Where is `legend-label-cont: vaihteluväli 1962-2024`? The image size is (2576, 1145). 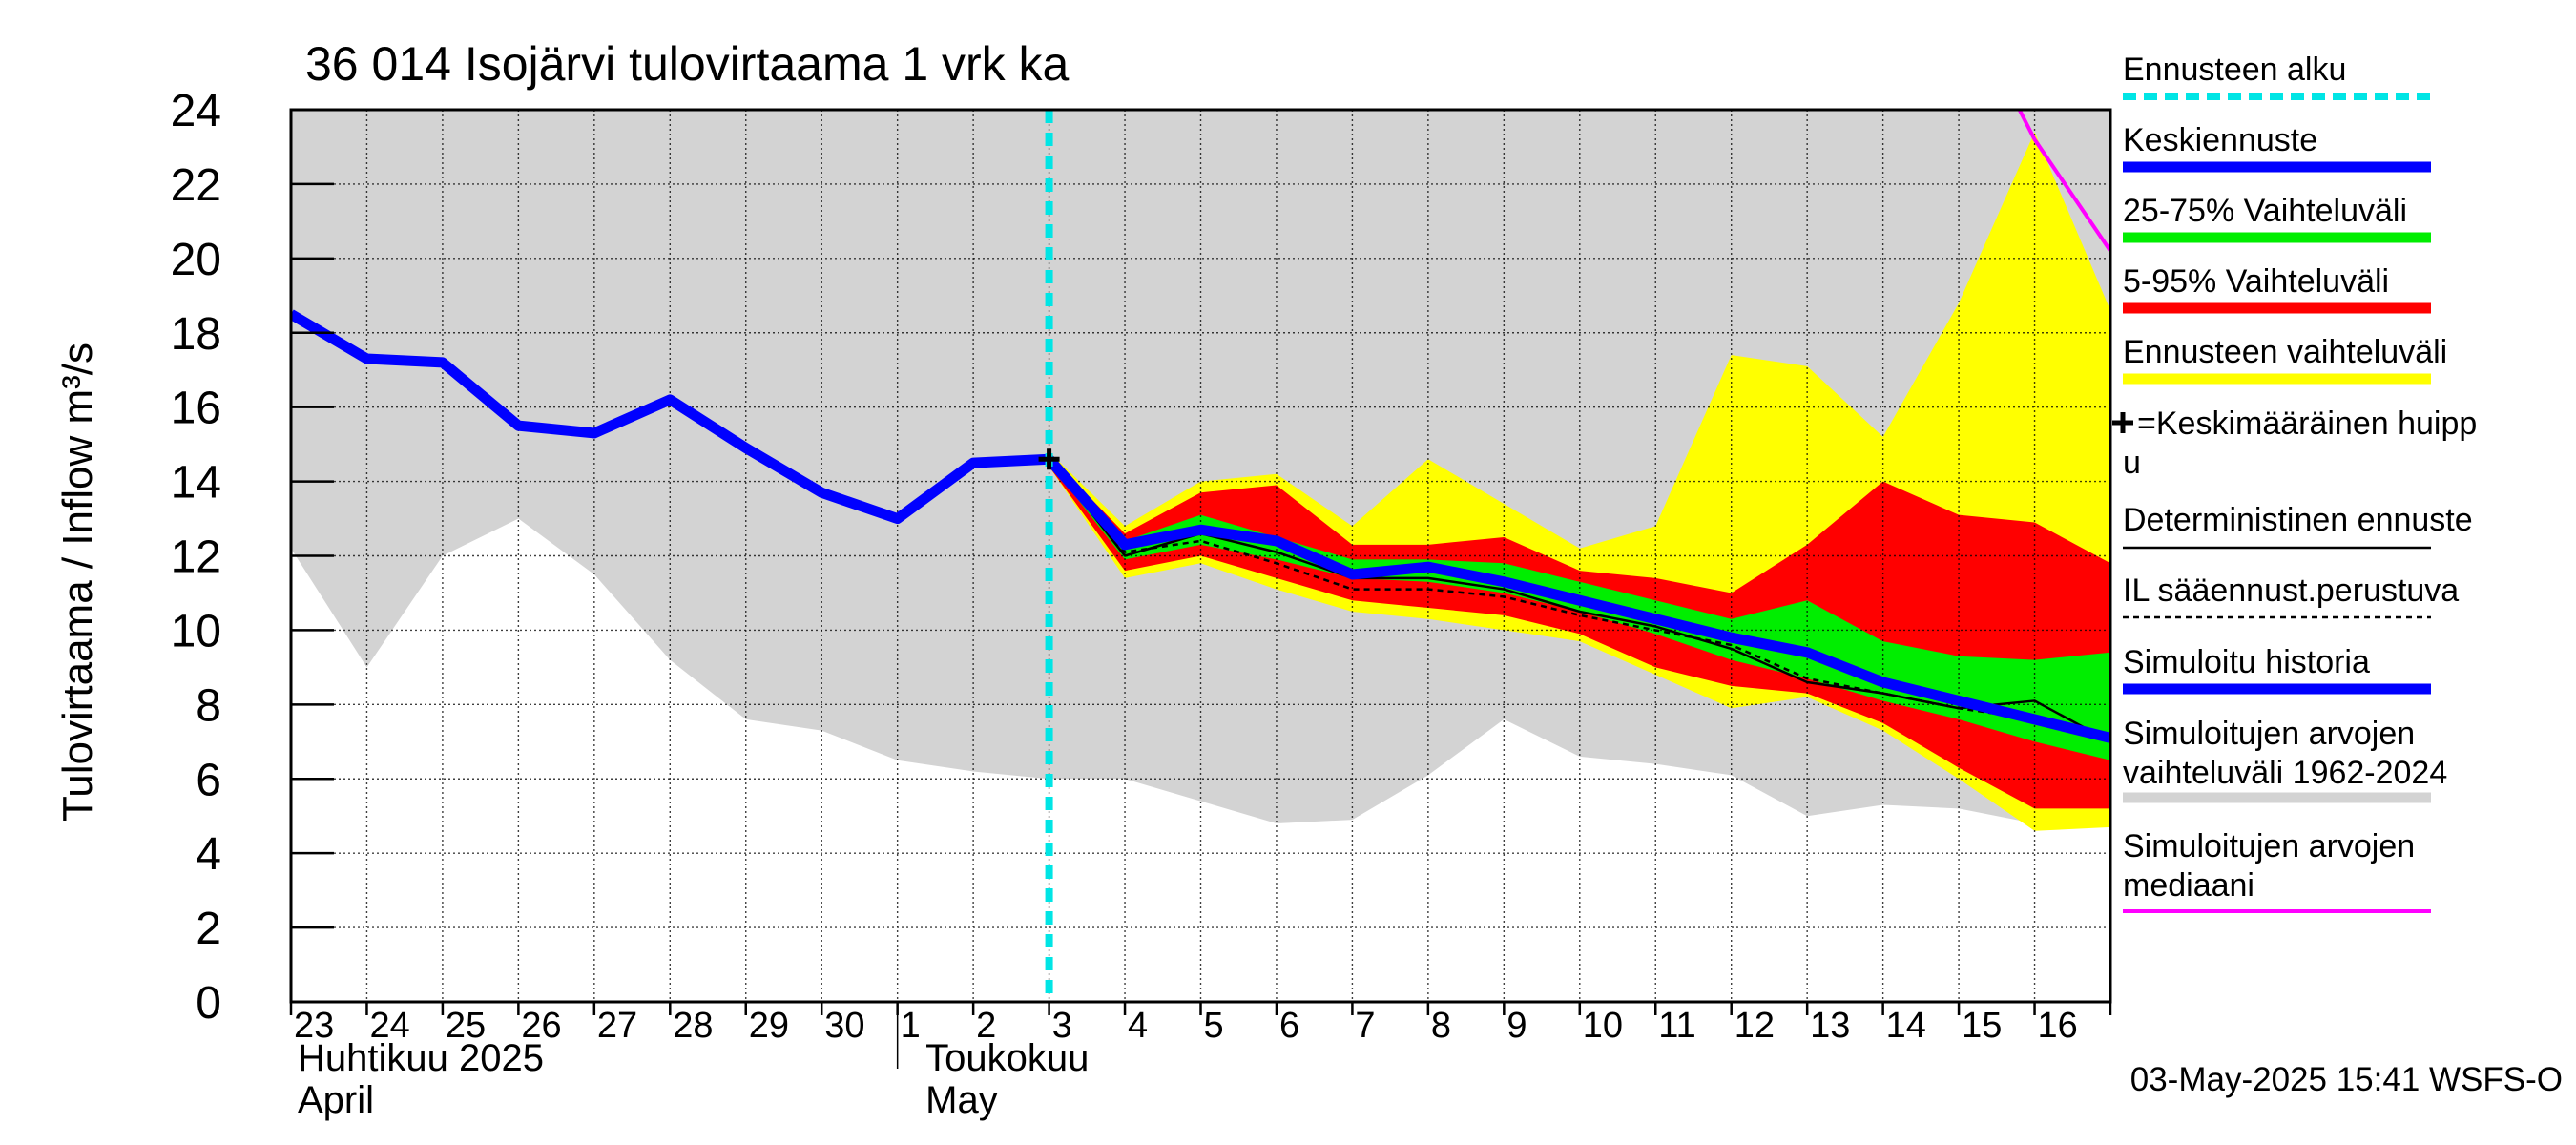 legend-label-cont: vaihteluväli 1962-2024 is located at coordinates (2285, 773).